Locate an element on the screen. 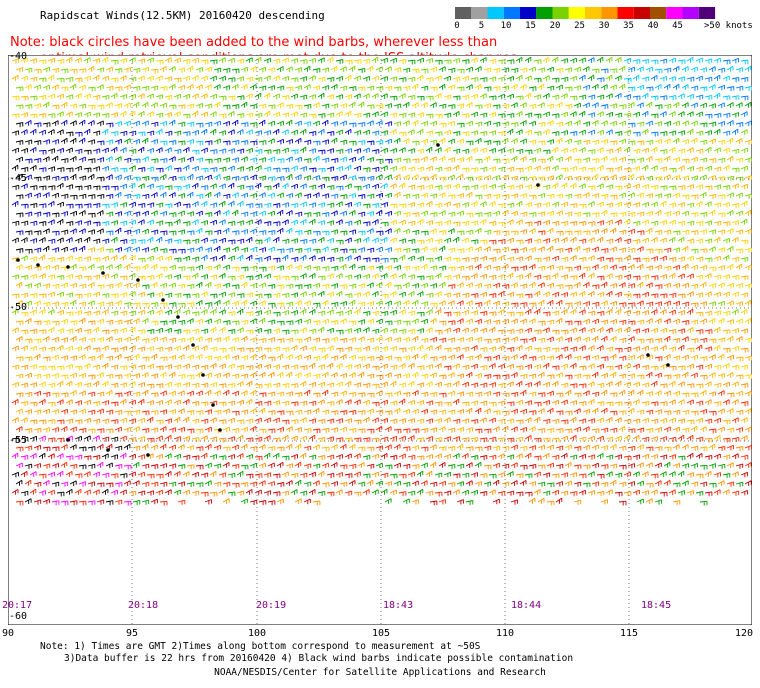  time-label: 18:43 is located at coordinates (398, 605).